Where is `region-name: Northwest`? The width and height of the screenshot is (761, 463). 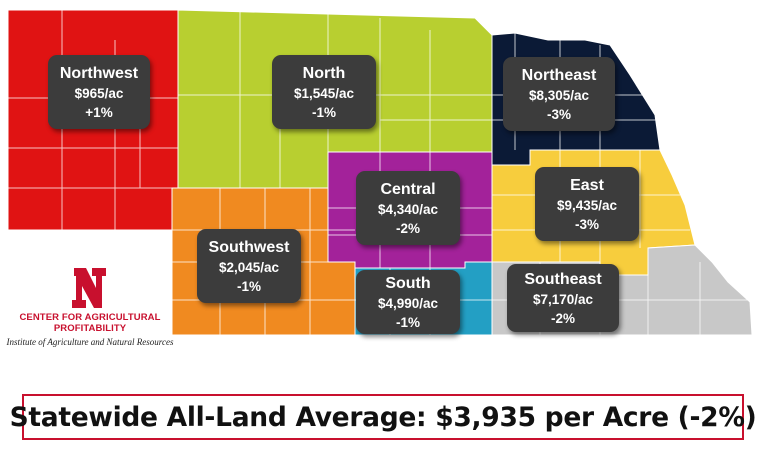
region-name: Northwest is located at coordinates (99, 73).